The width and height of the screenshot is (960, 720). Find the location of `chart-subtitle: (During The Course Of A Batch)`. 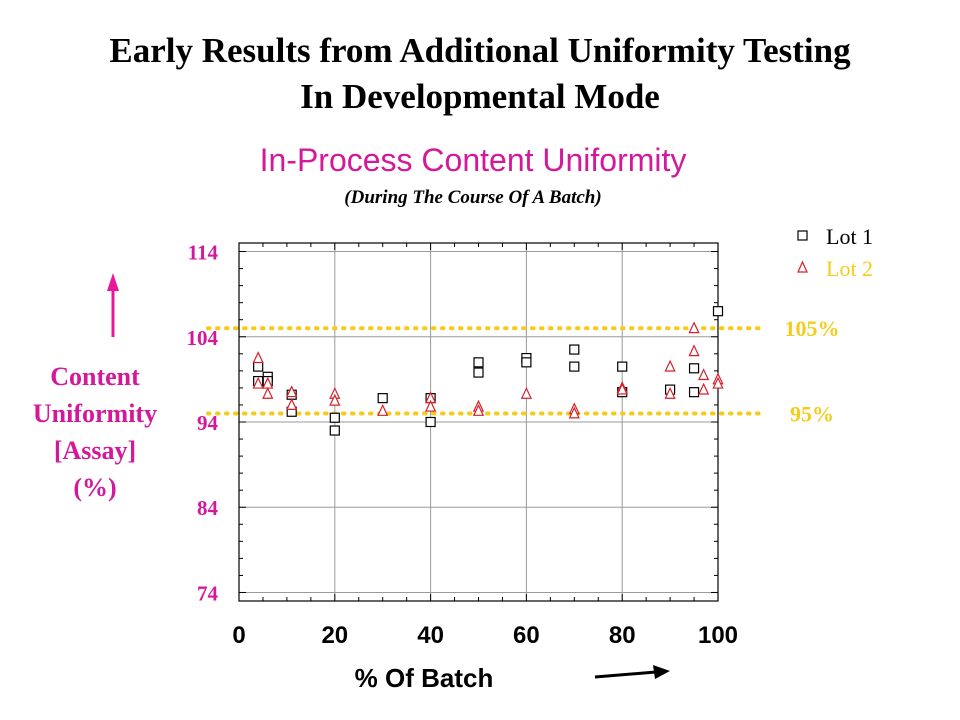

chart-subtitle: (During The Course Of A Batch) is located at coordinates (473, 197).